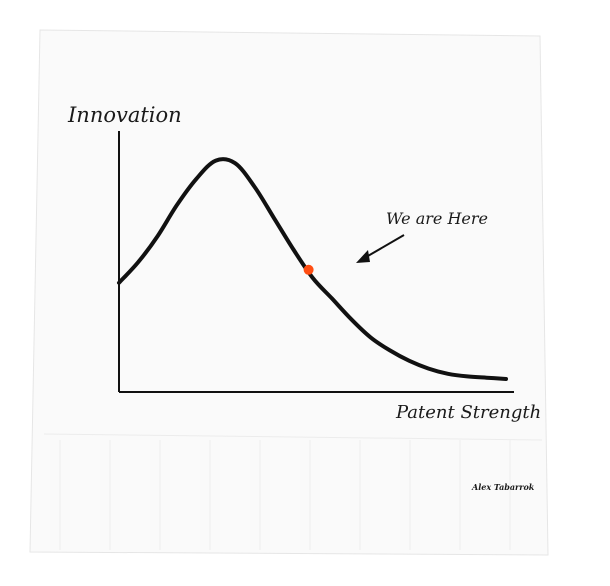 The image size is (610, 586). Describe the element at coordinates (124, 115) in the screenshot. I see `y-axis-label: Innovation` at that location.